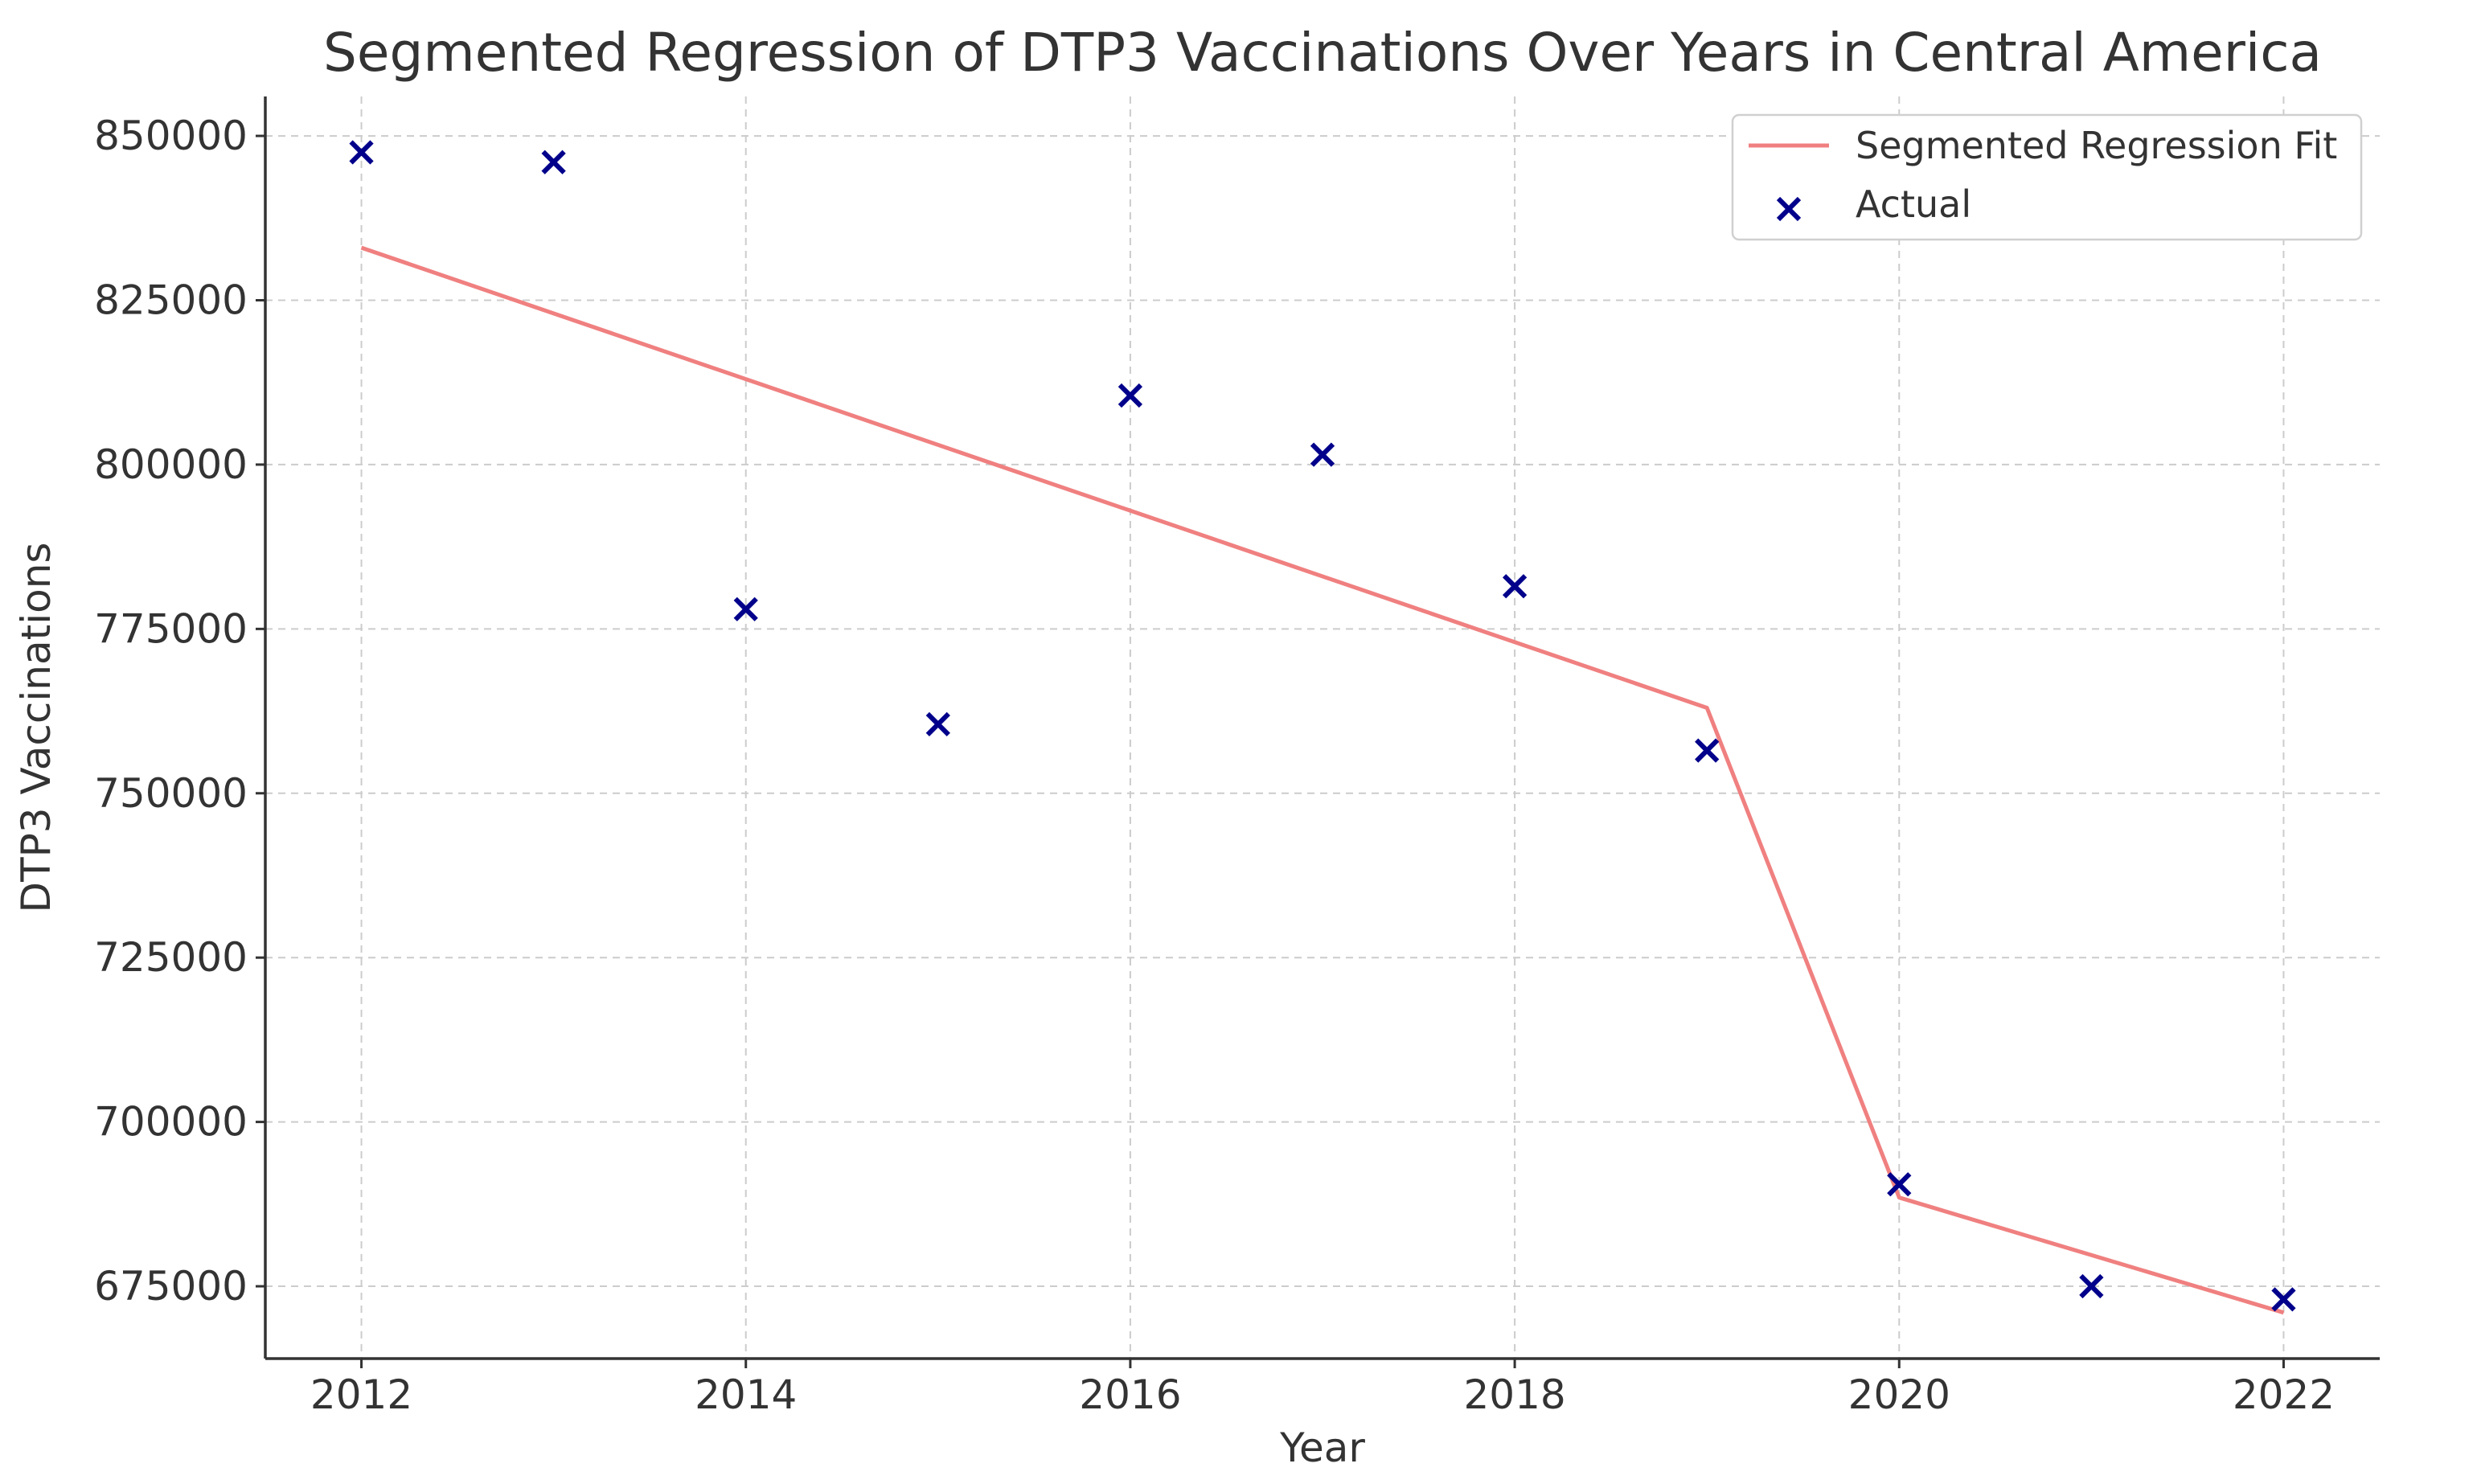  Describe the element at coordinates (745, 608) in the screenshot. I see `data-point-2014` at that location.